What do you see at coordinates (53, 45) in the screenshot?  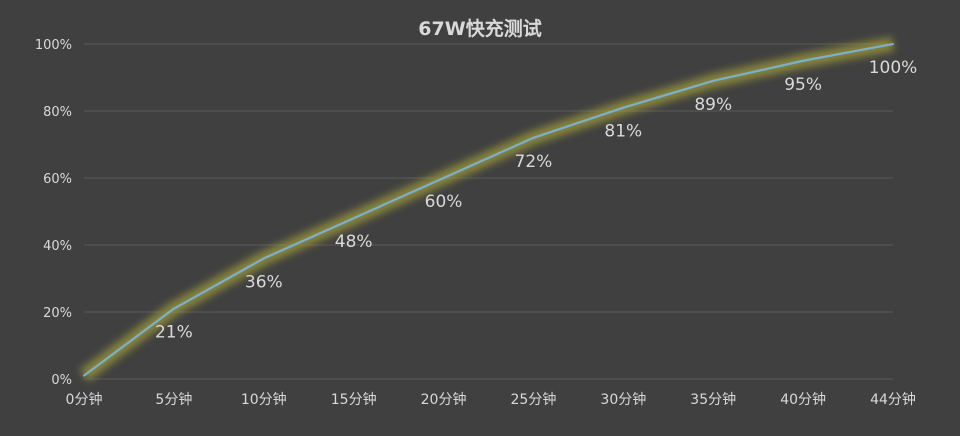 I see `y-tick-label: 100%` at bounding box center [53, 45].